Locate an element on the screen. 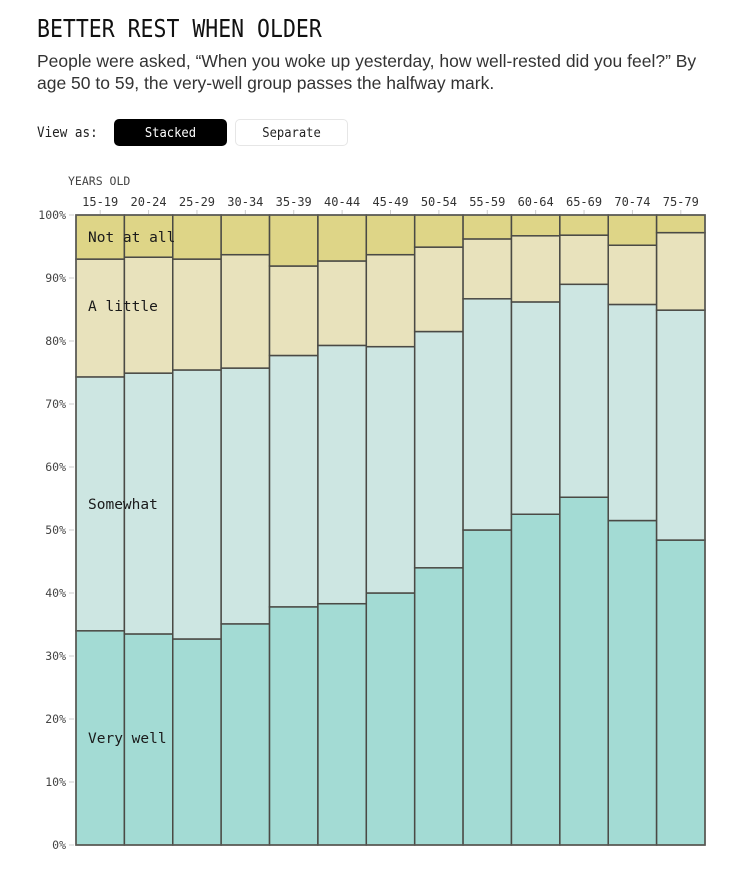  series-label-a-little: A little is located at coordinates (123, 307).